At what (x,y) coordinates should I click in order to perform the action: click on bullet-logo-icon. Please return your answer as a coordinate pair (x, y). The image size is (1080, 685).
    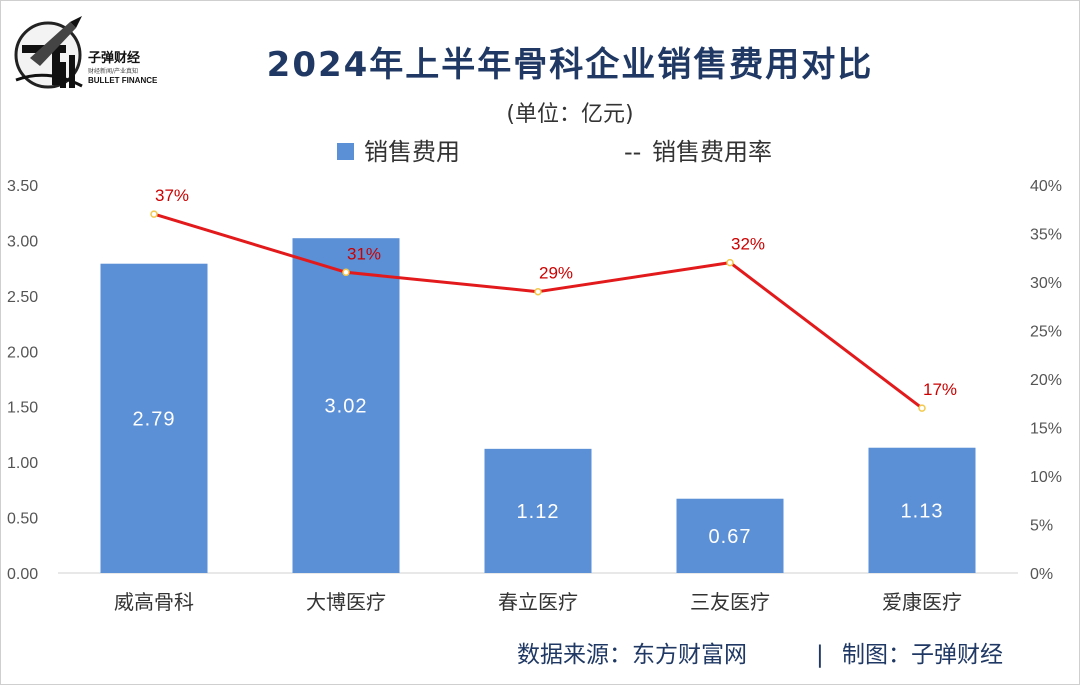
    Looking at the image, I should click on (48, 52).